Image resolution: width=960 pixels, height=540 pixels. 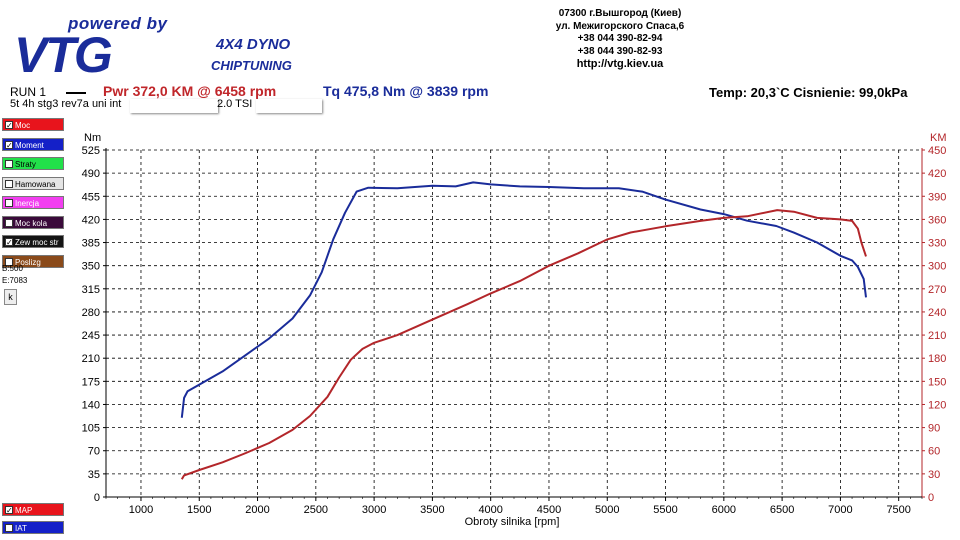 I want to click on y-tick-left: 385, so click(x=91, y=244).